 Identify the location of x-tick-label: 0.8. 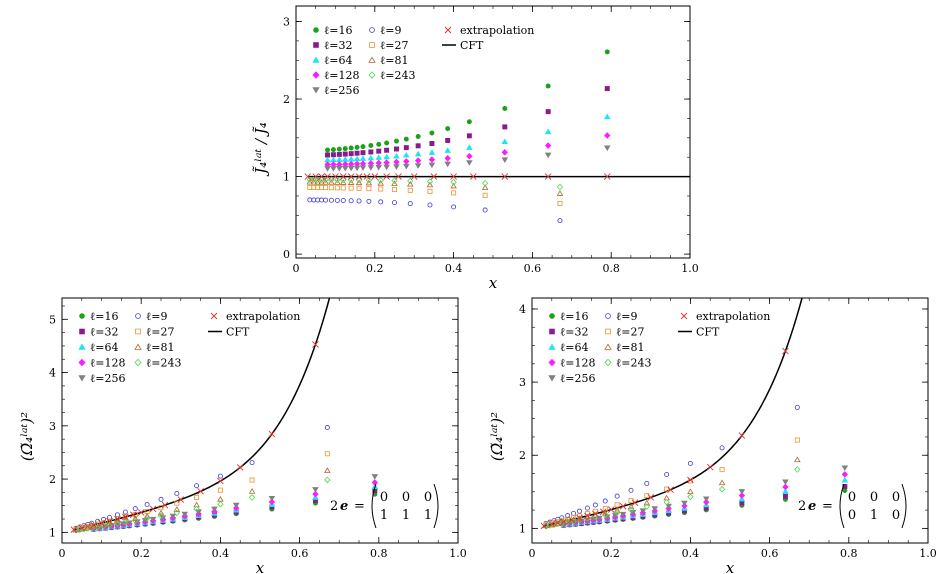
(611, 268).